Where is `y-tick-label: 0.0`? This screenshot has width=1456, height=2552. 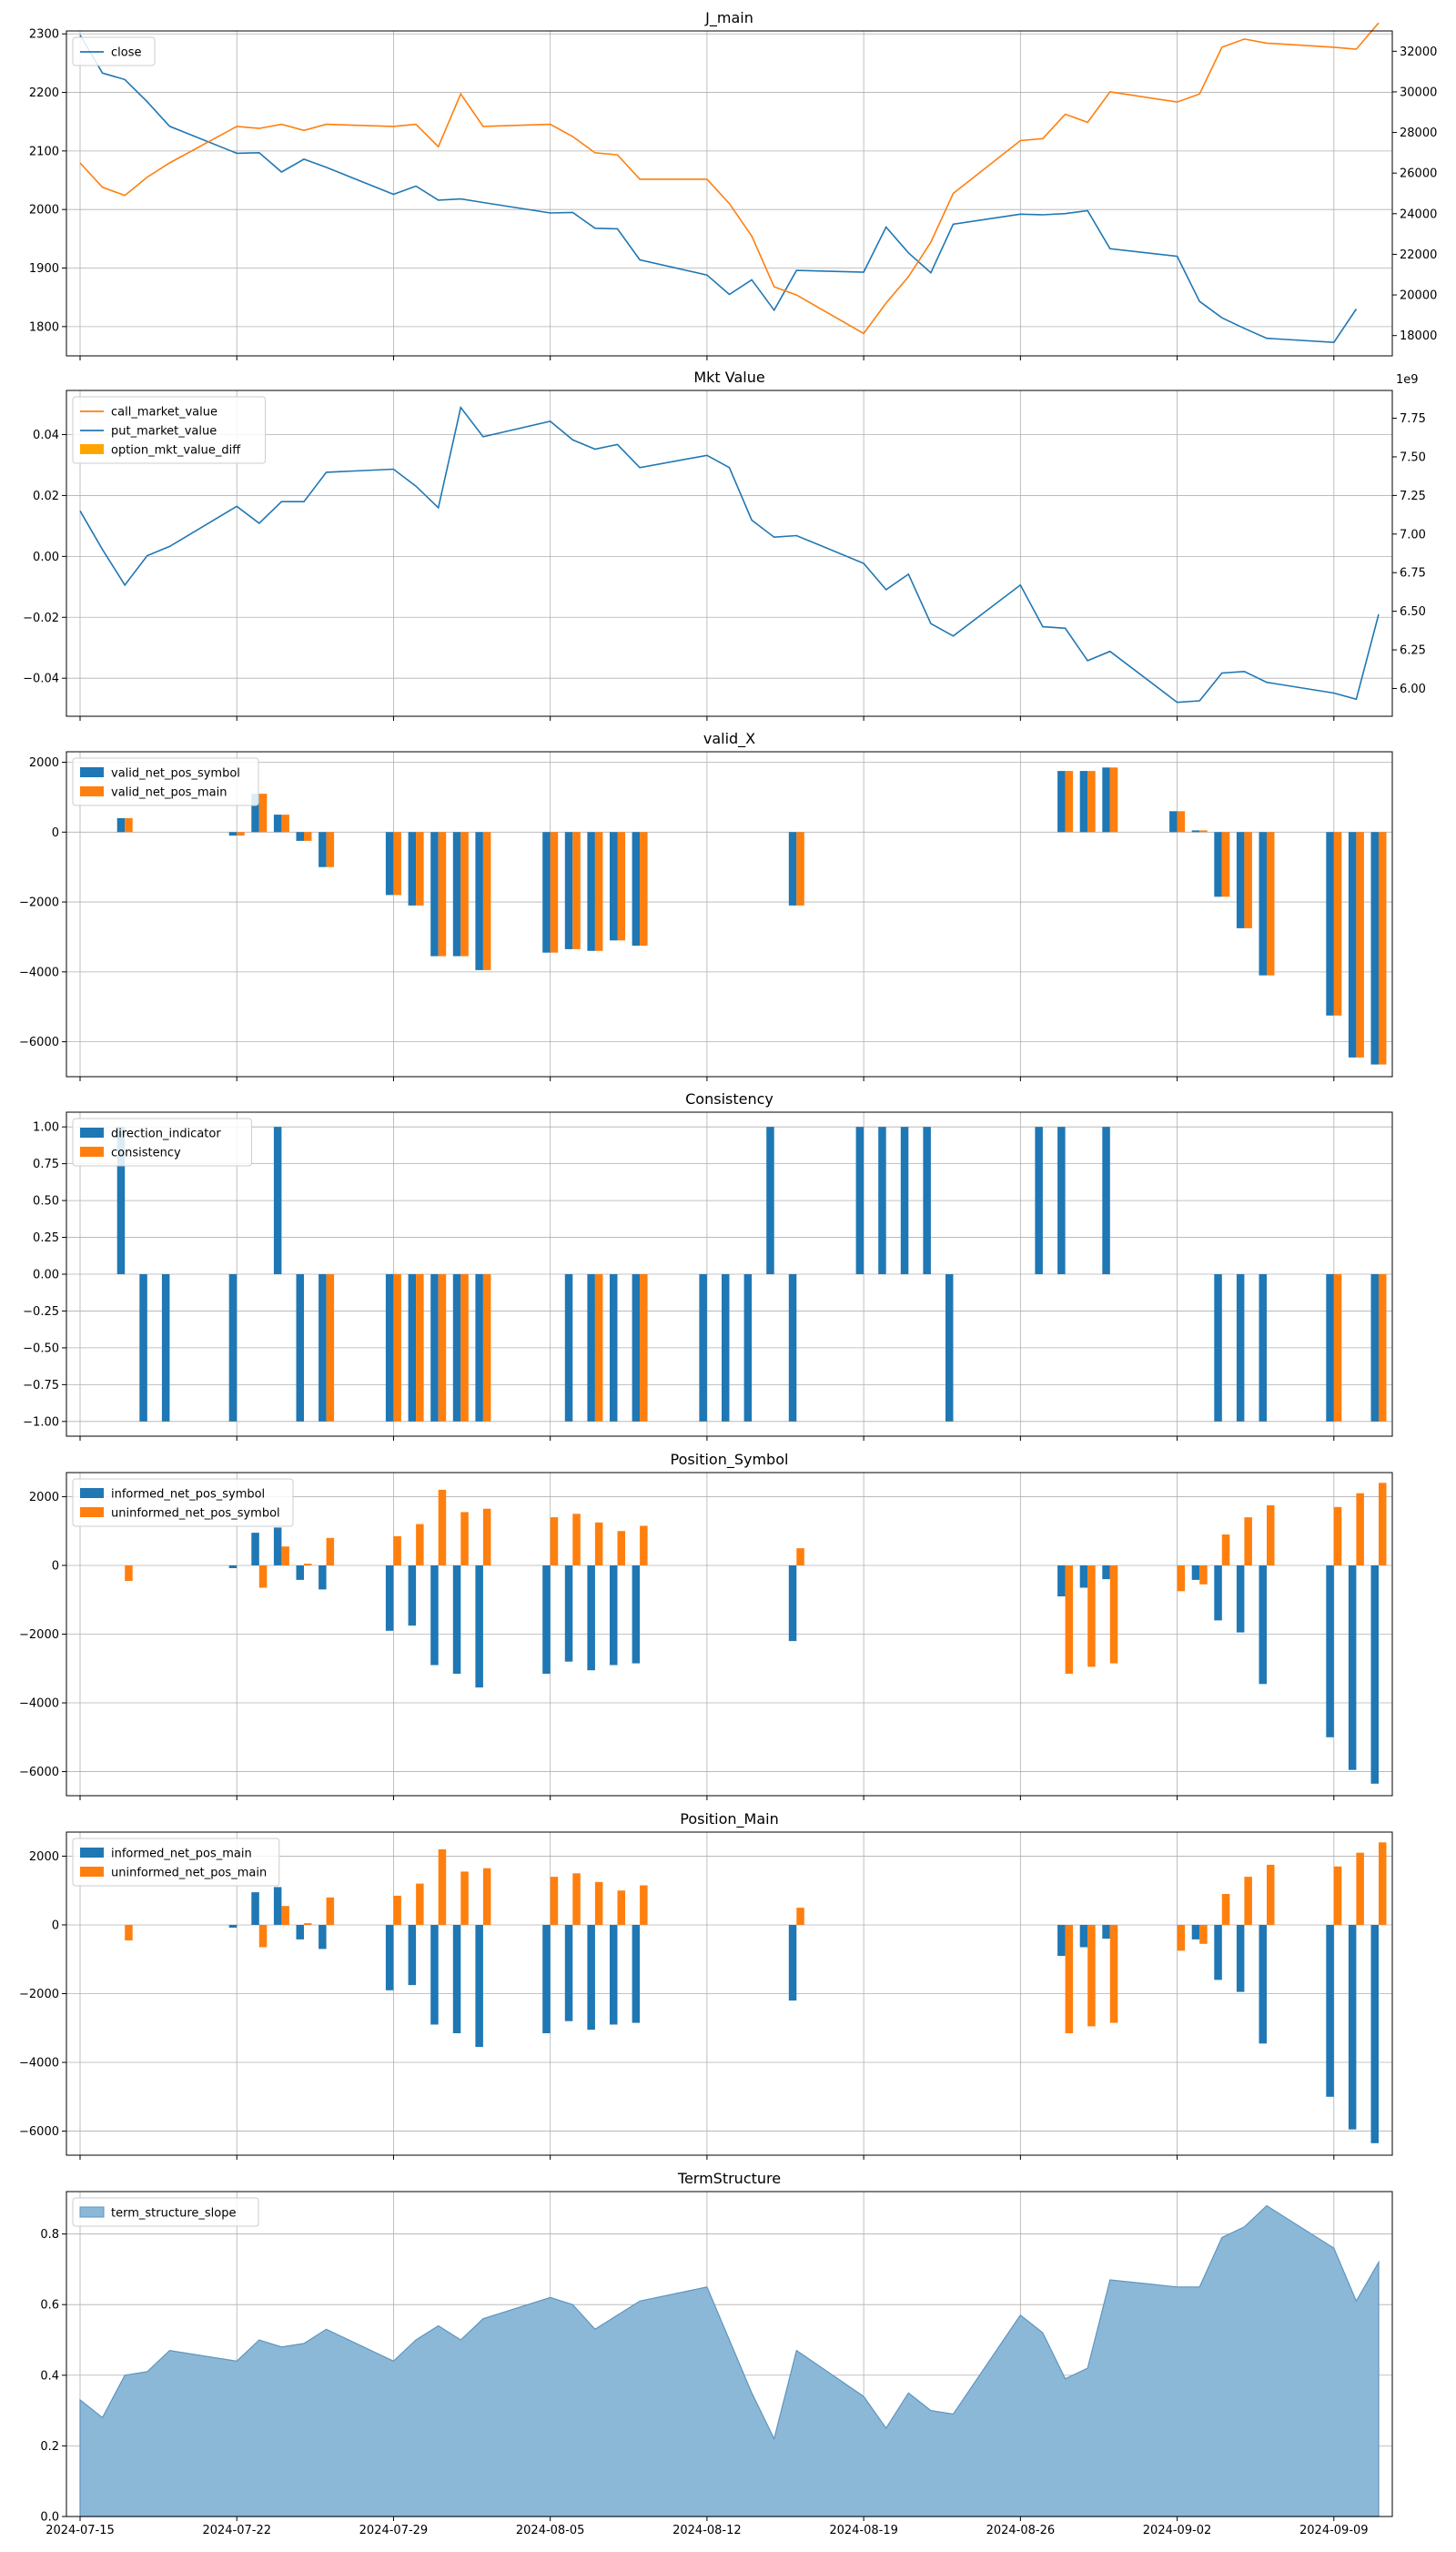
y-tick-label: 0.0 is located at coordinates (50, 2518).